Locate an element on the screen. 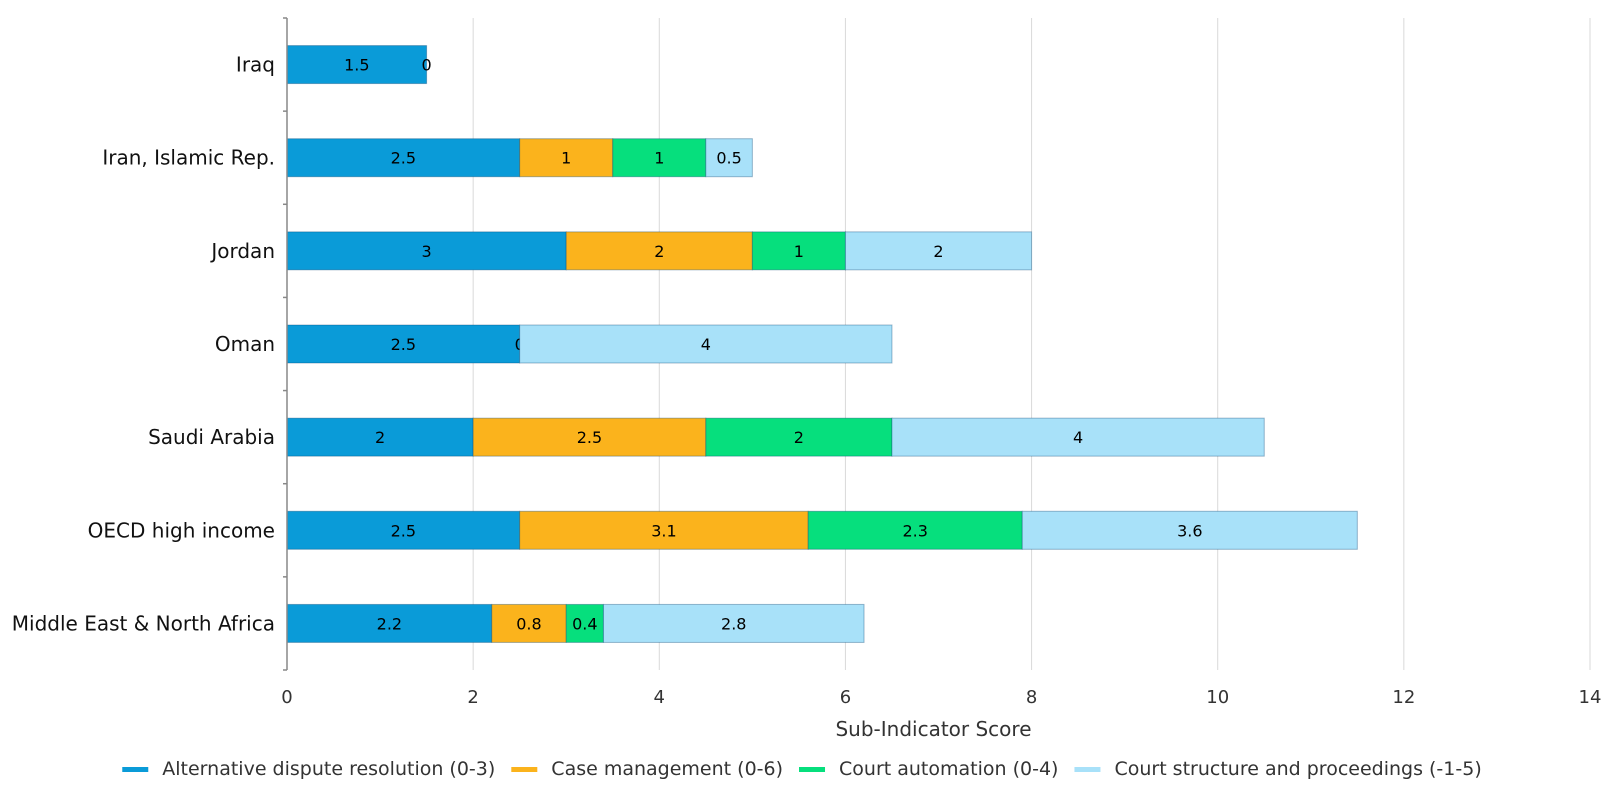 The image size is (1604, 786). data-label: 3.6 is located at coordinates (1189, 530).